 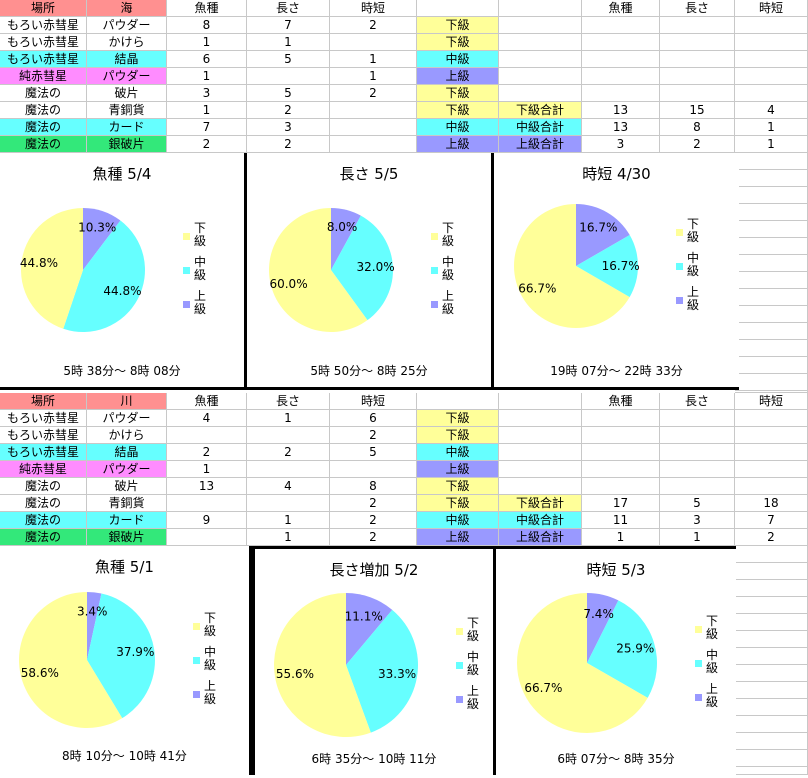 I want to click on grade-cell: 中級, so click(x=458, y=127).